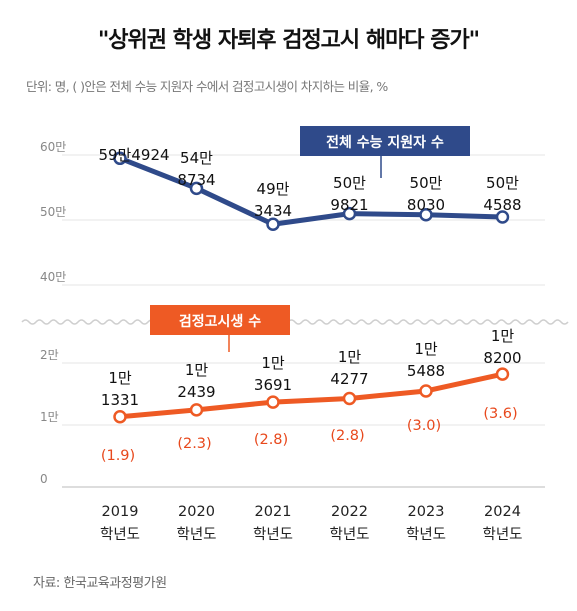 The width and height of the screenshot is (577, 611). Describe the element at coordinates (196, 392) in the screenshot. I see `ged-value-label: 2439` at that location.